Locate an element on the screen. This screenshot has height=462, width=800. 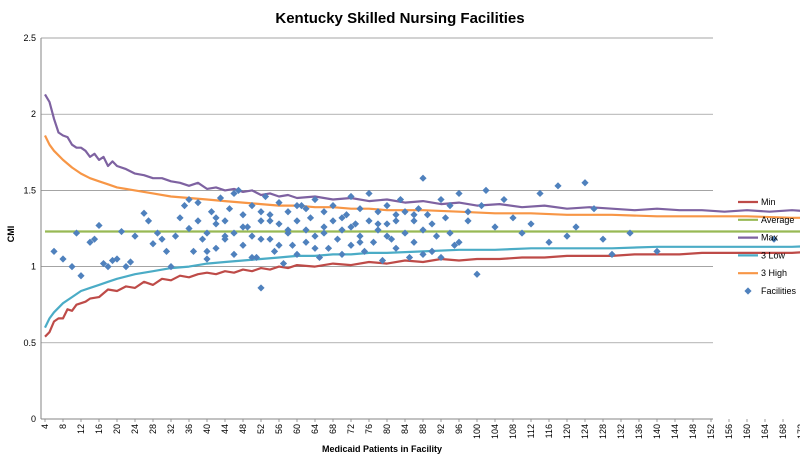
y-axis-title: CMI is located at coordinates (11, 234).